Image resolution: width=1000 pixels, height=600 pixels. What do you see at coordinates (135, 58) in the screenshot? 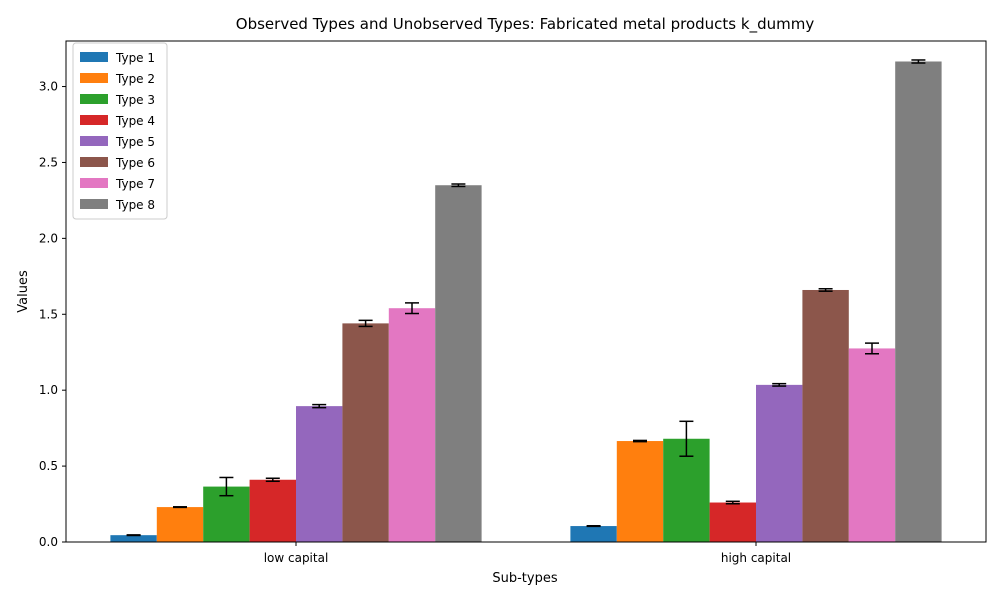
I see `legend-label: Type 1` at bounding box center [135, 58].